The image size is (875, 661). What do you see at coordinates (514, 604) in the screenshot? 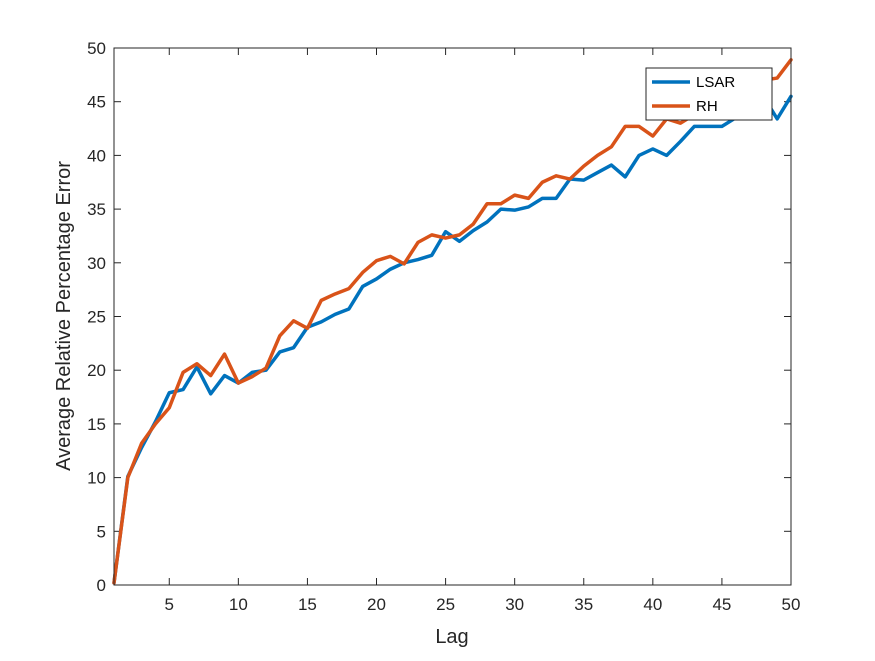
I see `x-tick-label: 30` at bounding box center [514, 604].